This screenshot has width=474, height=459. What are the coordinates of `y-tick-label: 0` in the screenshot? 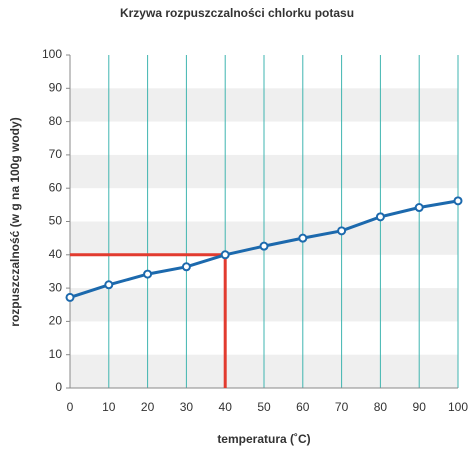 It's located at (58, 387).